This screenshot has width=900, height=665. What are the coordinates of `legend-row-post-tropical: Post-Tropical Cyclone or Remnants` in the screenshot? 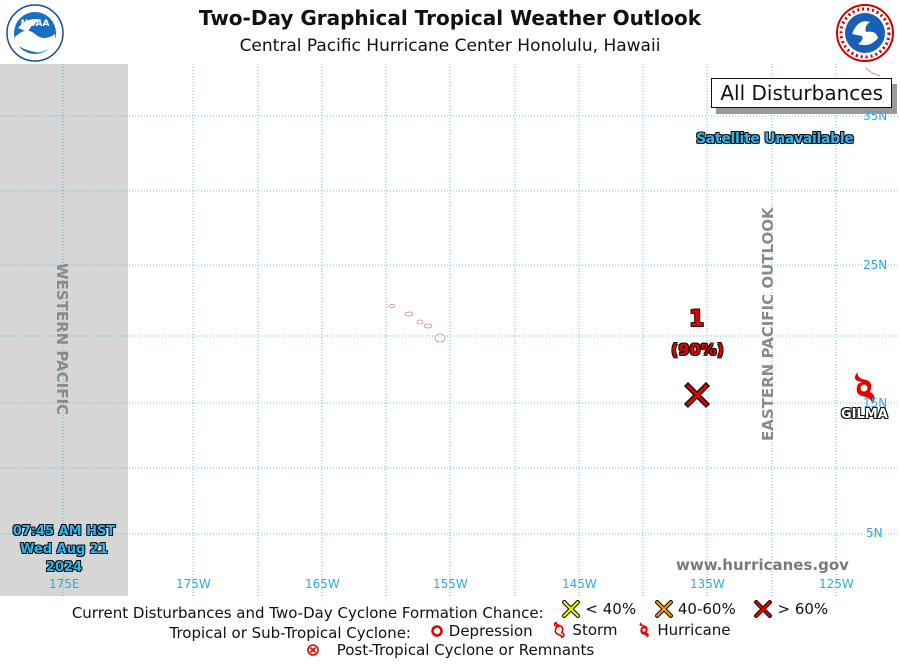 It's located at (450, 651).